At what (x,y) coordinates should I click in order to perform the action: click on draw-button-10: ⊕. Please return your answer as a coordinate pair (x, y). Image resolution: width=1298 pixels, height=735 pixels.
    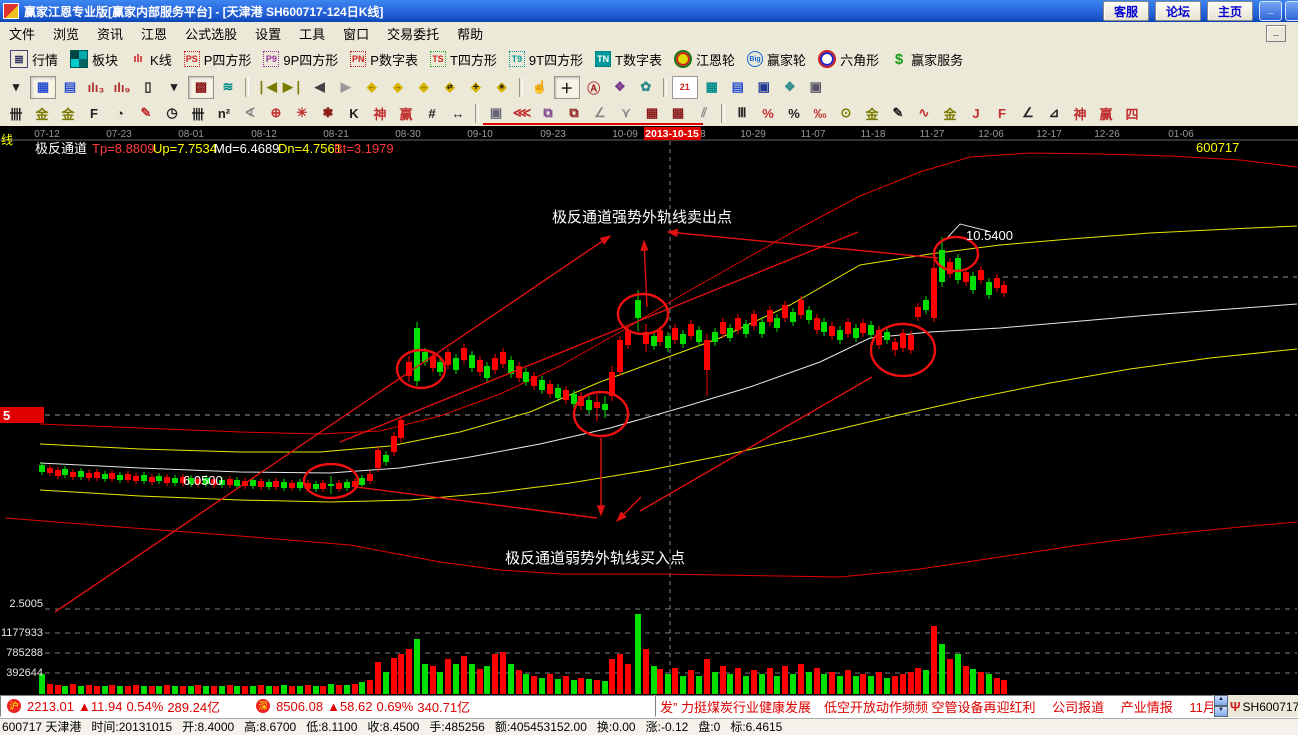
    Looking at the image, I should click on (276, 112).